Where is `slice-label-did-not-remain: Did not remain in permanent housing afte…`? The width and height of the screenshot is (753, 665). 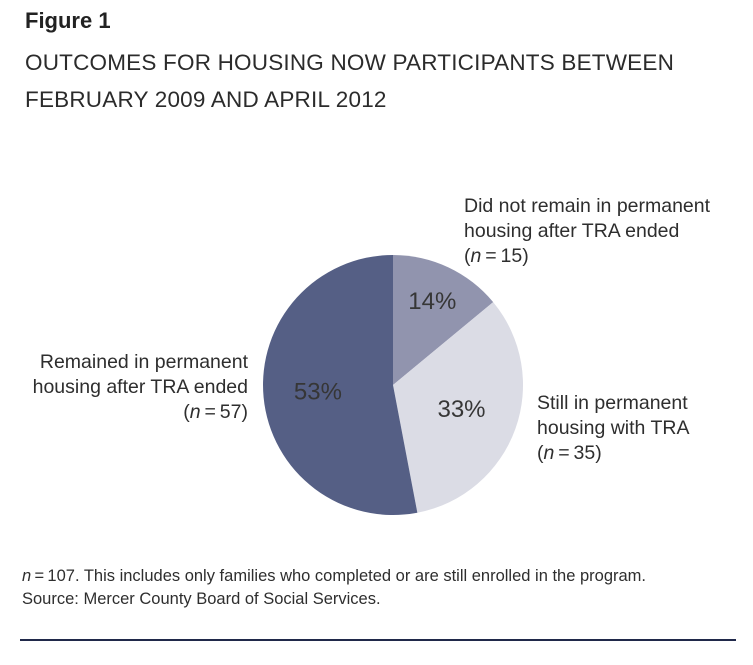 slice-label-did-not-remain: Did not remain in permanent housing afte… is located at coordinates (599, 231).